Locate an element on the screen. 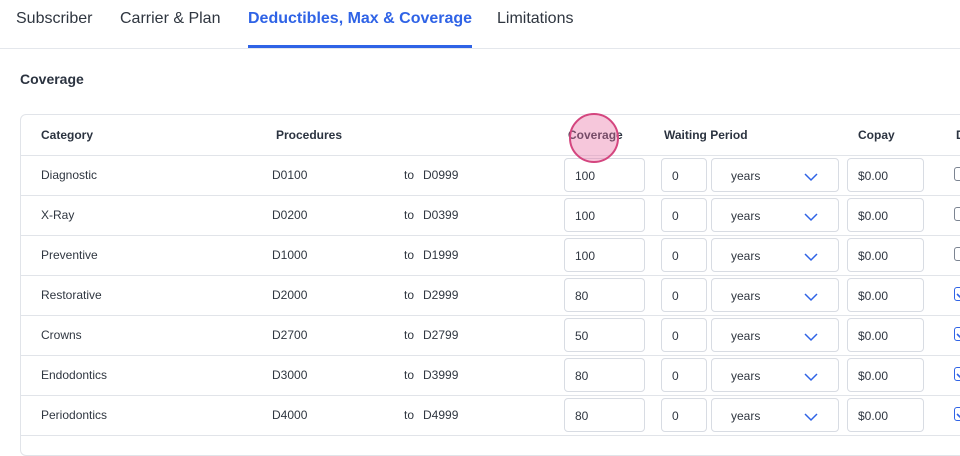 This screenshot has height=456, width=960. category-cell: Restorative is located at coordinates (71, 295).